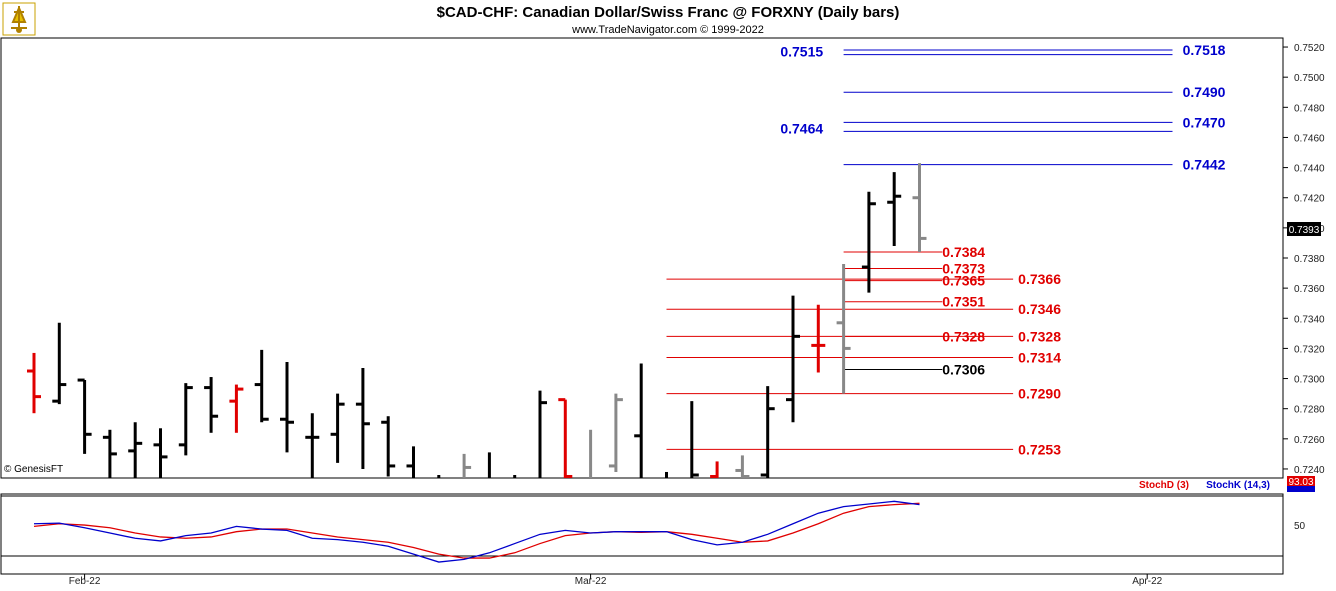 This screenshot has width=1336, height=591. I want to click on price-tick-label: 0.7300, so click(1309, 380).